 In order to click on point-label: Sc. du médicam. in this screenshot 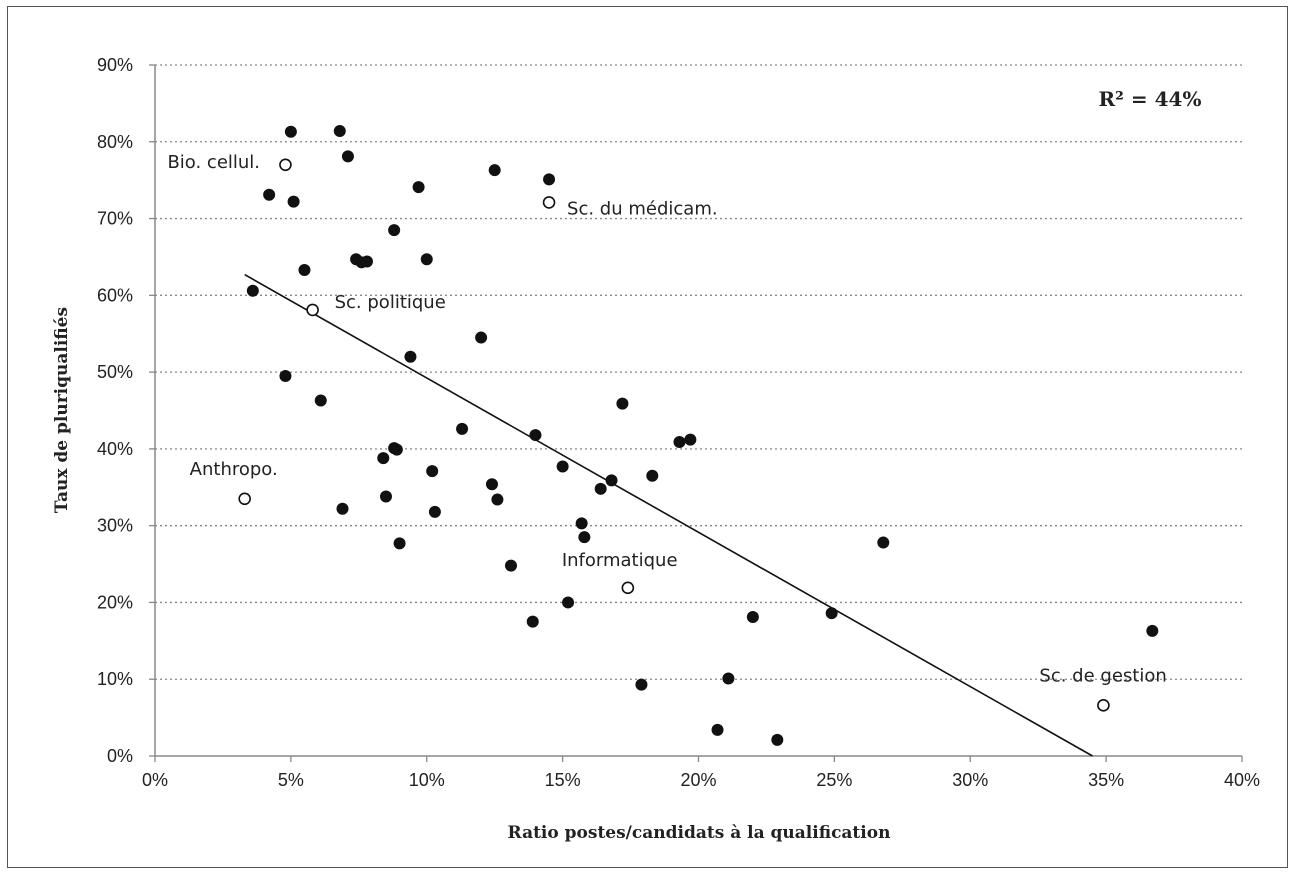, I will do `click(642, 208)`.